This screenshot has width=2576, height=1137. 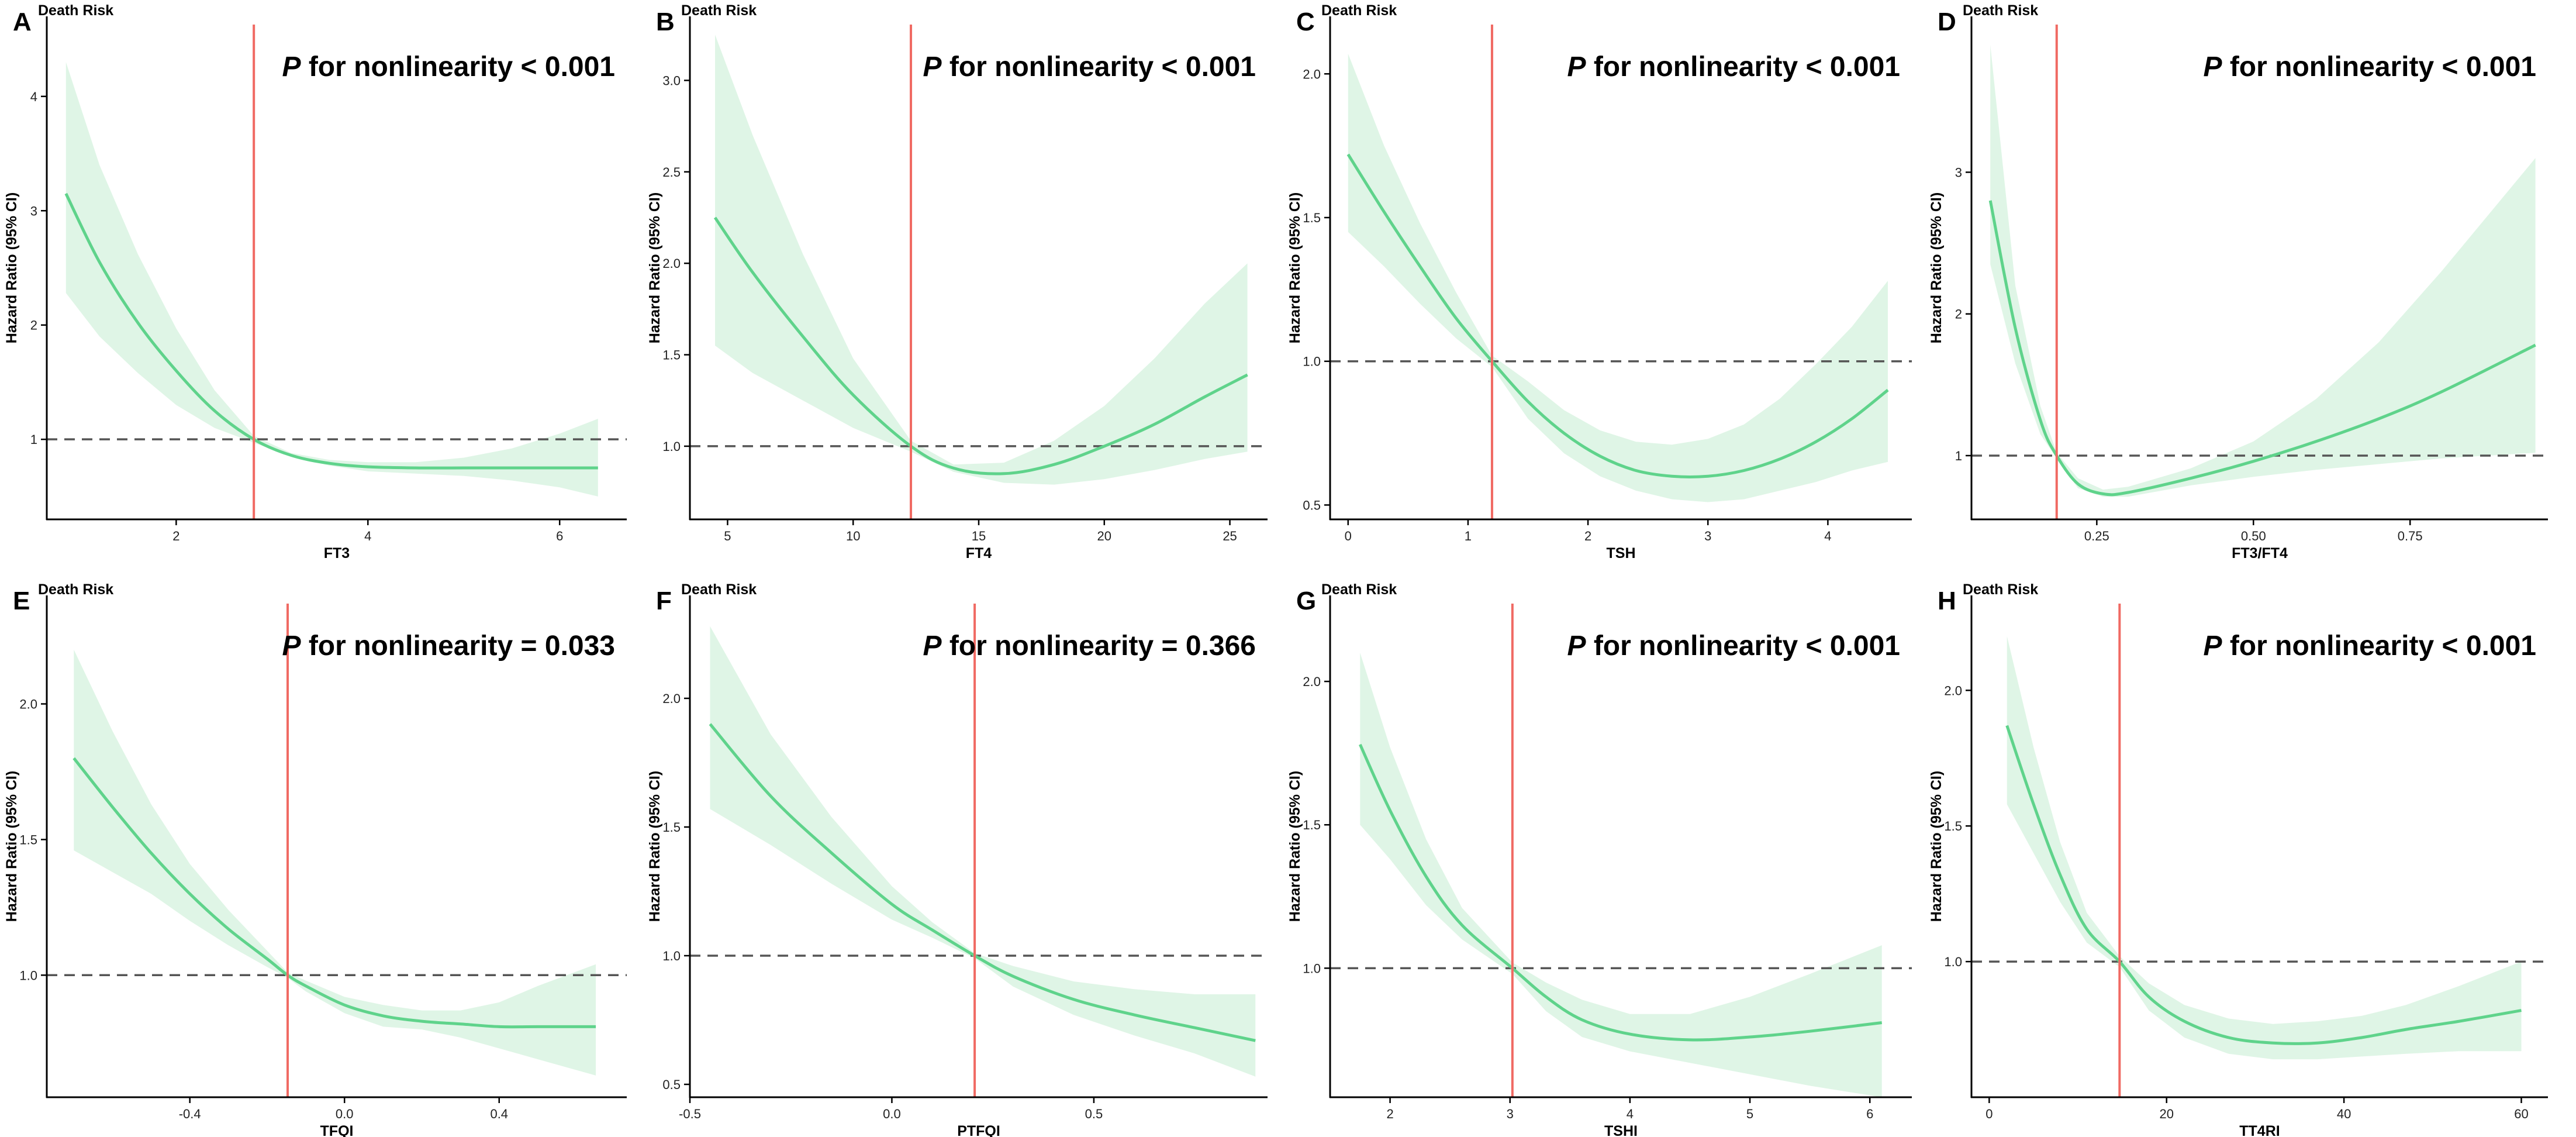 I want to click on x-axis-title: PTFQI, so click(x=978, y=1130).